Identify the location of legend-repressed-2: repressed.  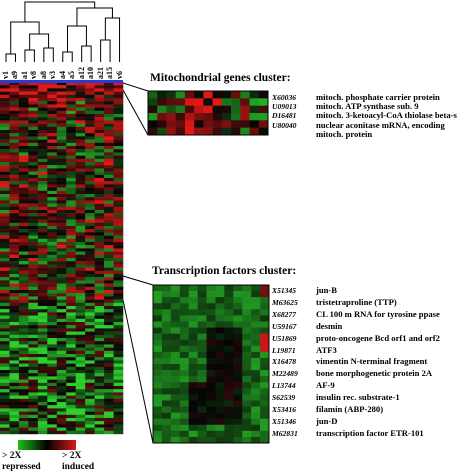
(21, 467).